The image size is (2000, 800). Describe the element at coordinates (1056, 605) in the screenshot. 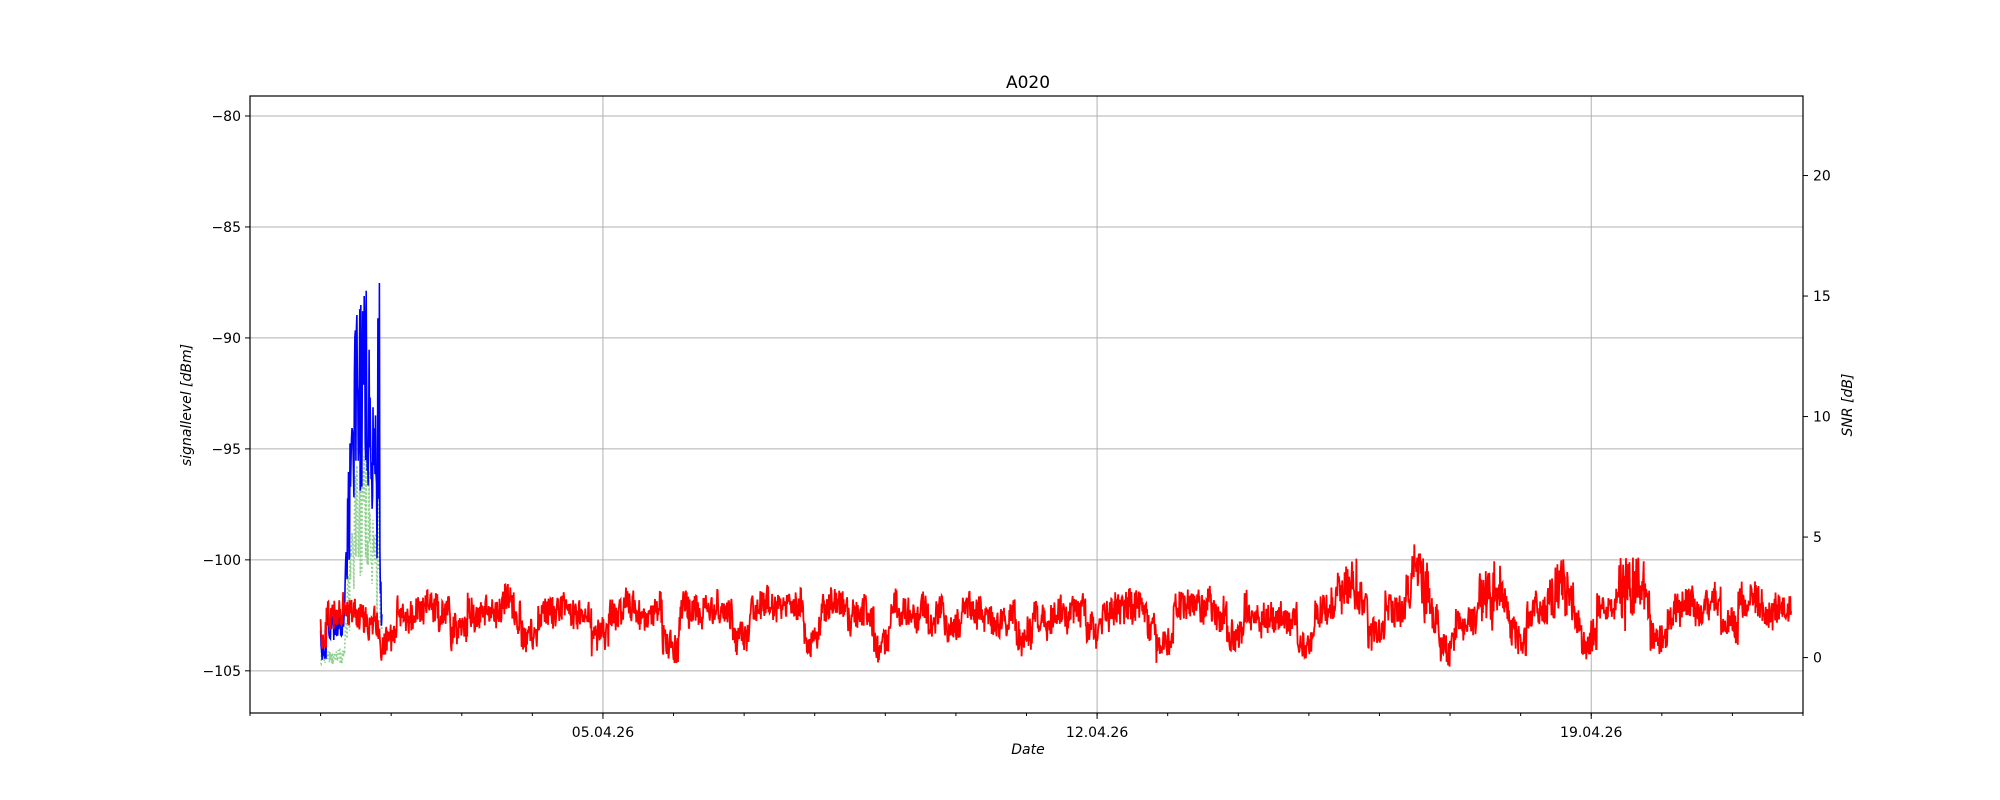

I see `noise-line` at that location.